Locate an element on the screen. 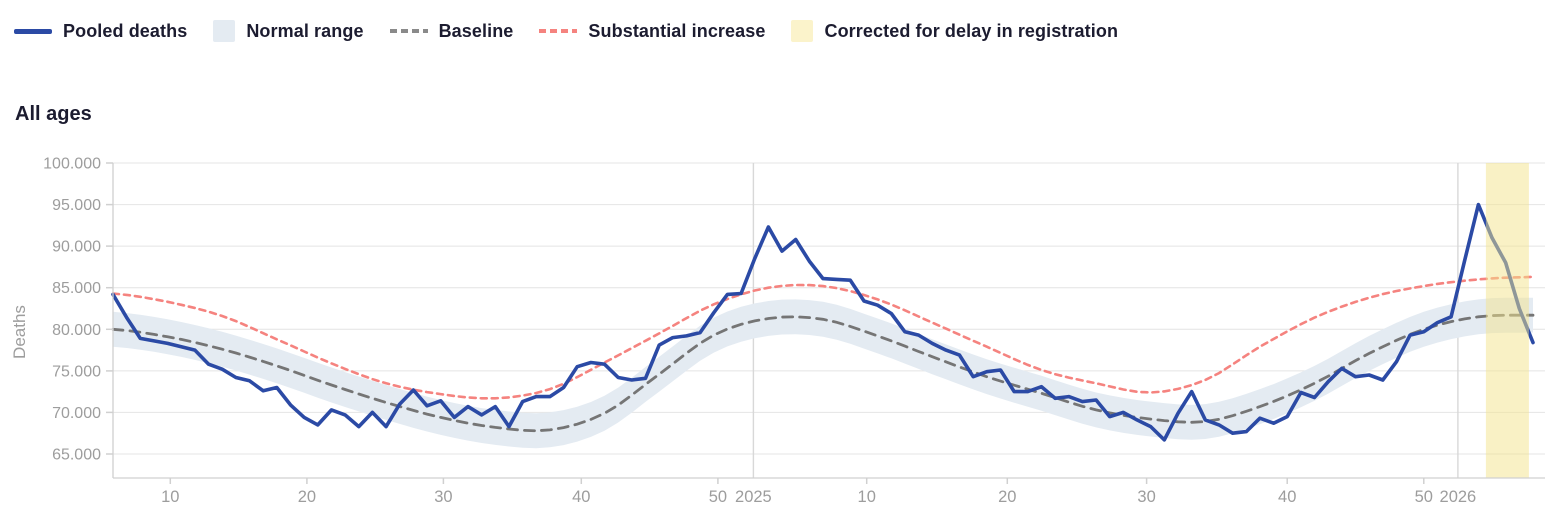 This screenshot has height=529, width=1547. x-axis-labels: 10 20 30 40 50 10 20 30 40 50 2025 2026 is located at coordinates (818, 497).